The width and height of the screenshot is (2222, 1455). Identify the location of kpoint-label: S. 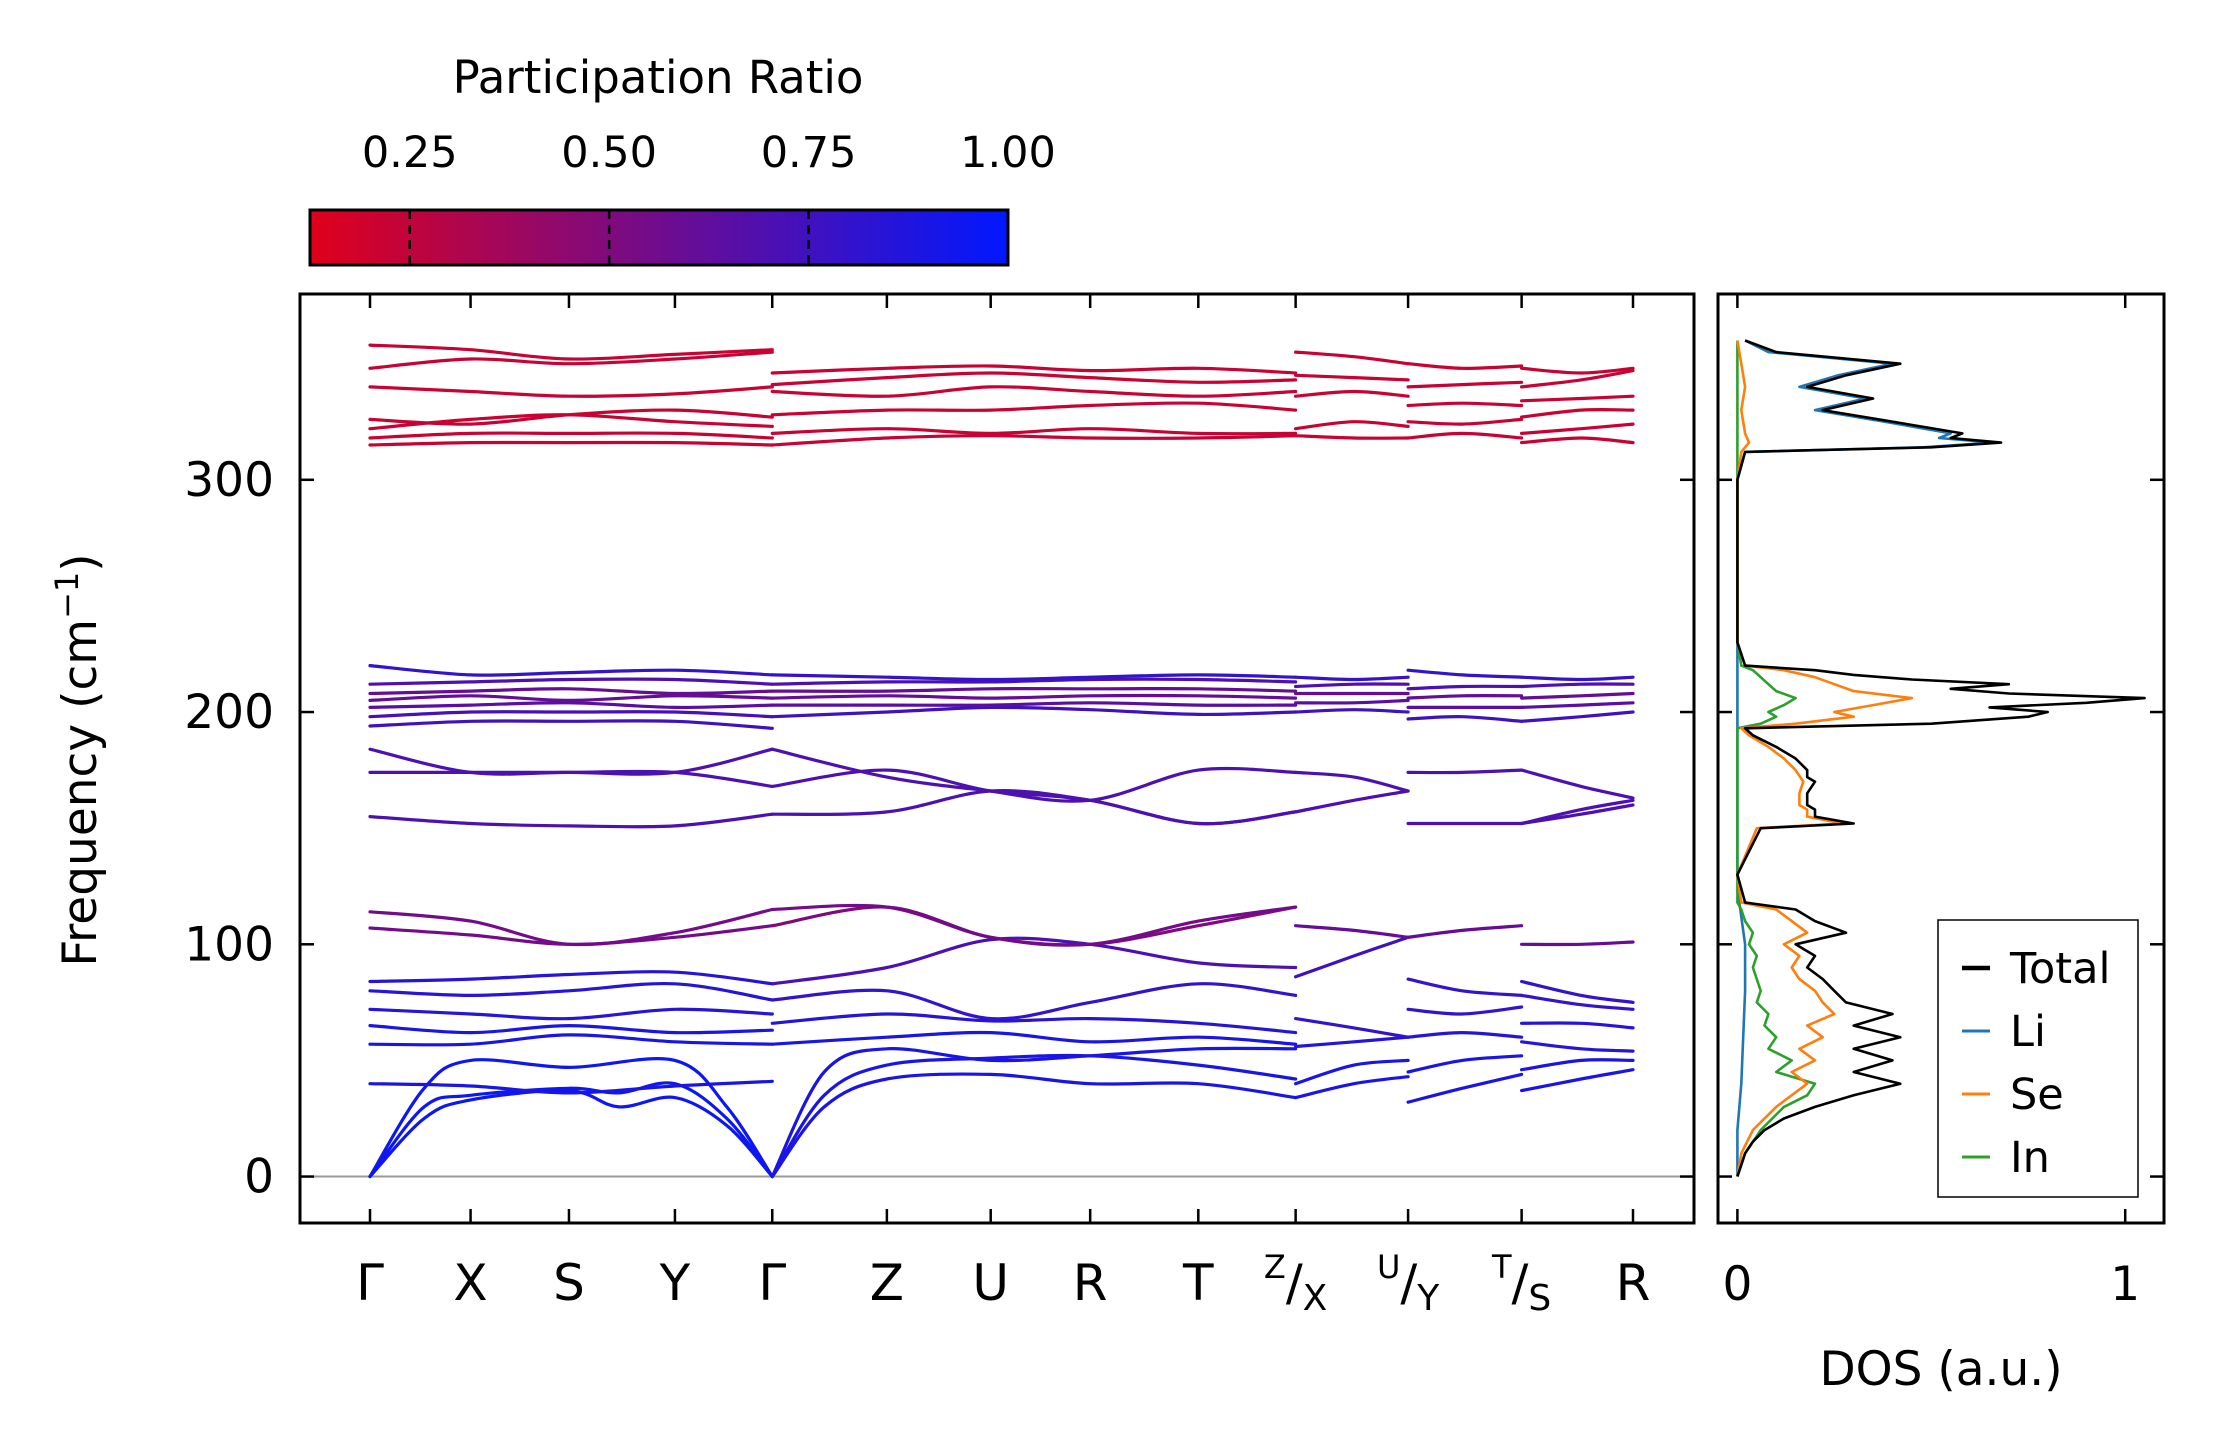
(569, 1283).